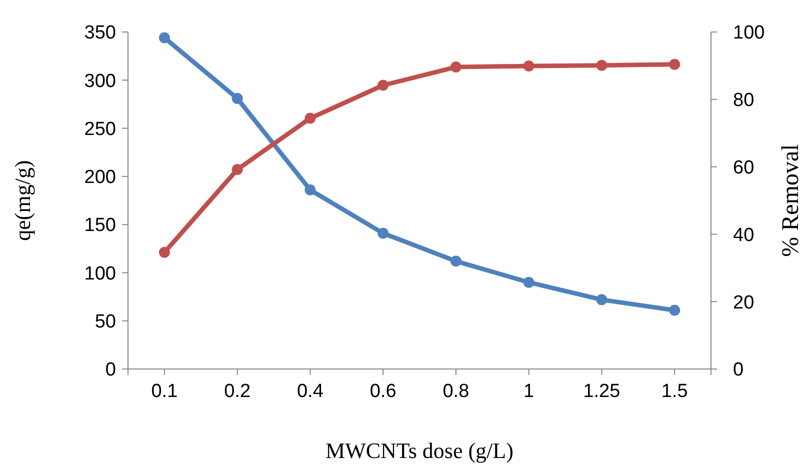 Image resolution: width=812 pixels, height=471 pixels. Describe the element at coordinates (743, 303) in the screenshot. I see `y2-tick-label: 20` at that location.